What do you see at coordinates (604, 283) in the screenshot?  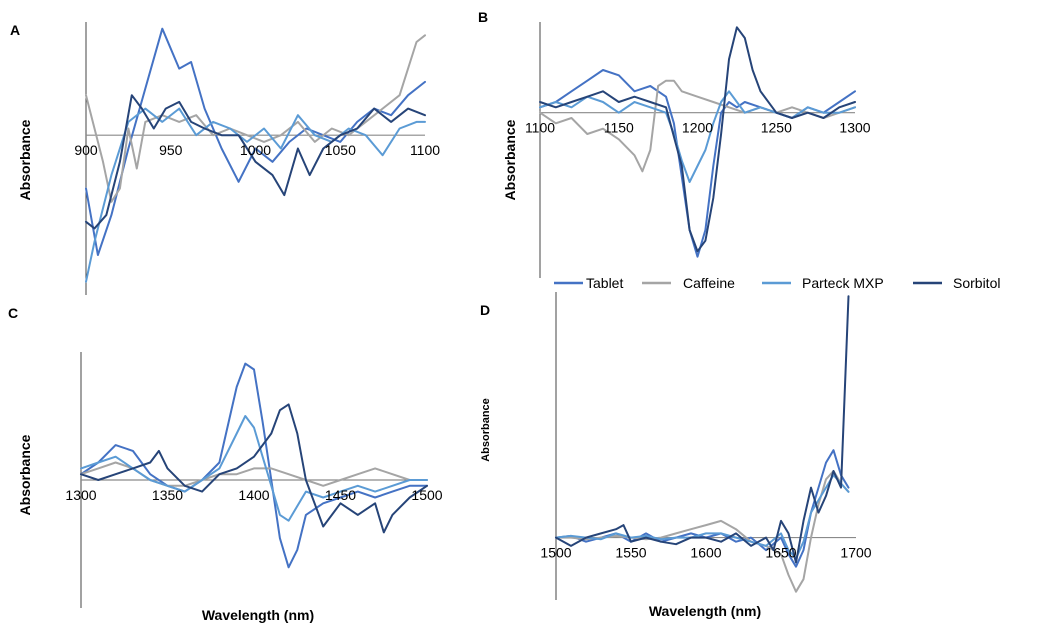 I see `legend-label-tablet: Tablet` at bounding box center [604, 283].